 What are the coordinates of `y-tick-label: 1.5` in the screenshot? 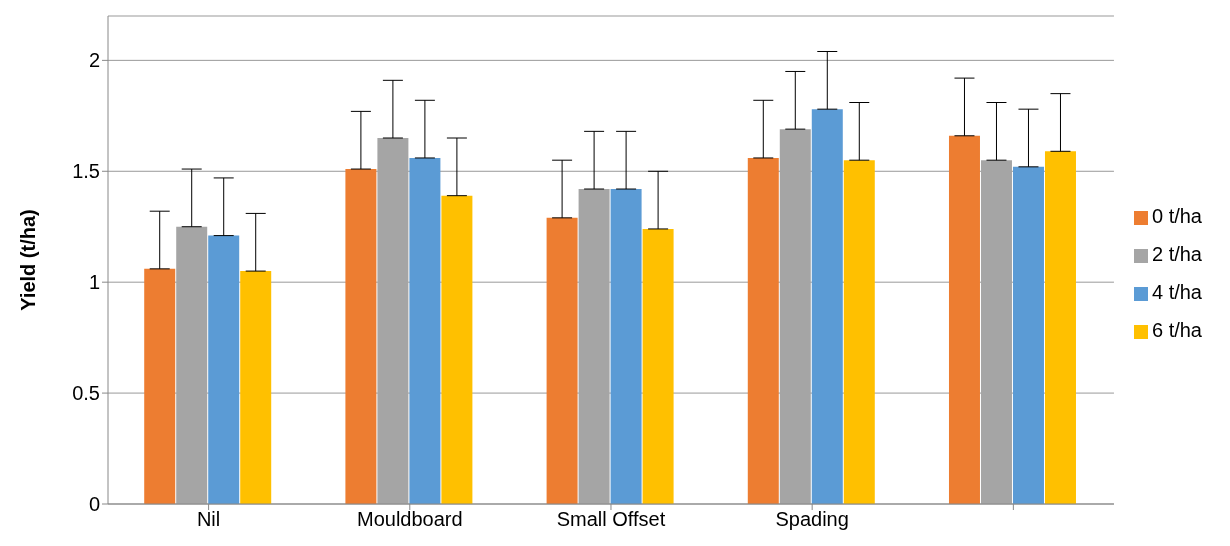 It's located at (86, 171).